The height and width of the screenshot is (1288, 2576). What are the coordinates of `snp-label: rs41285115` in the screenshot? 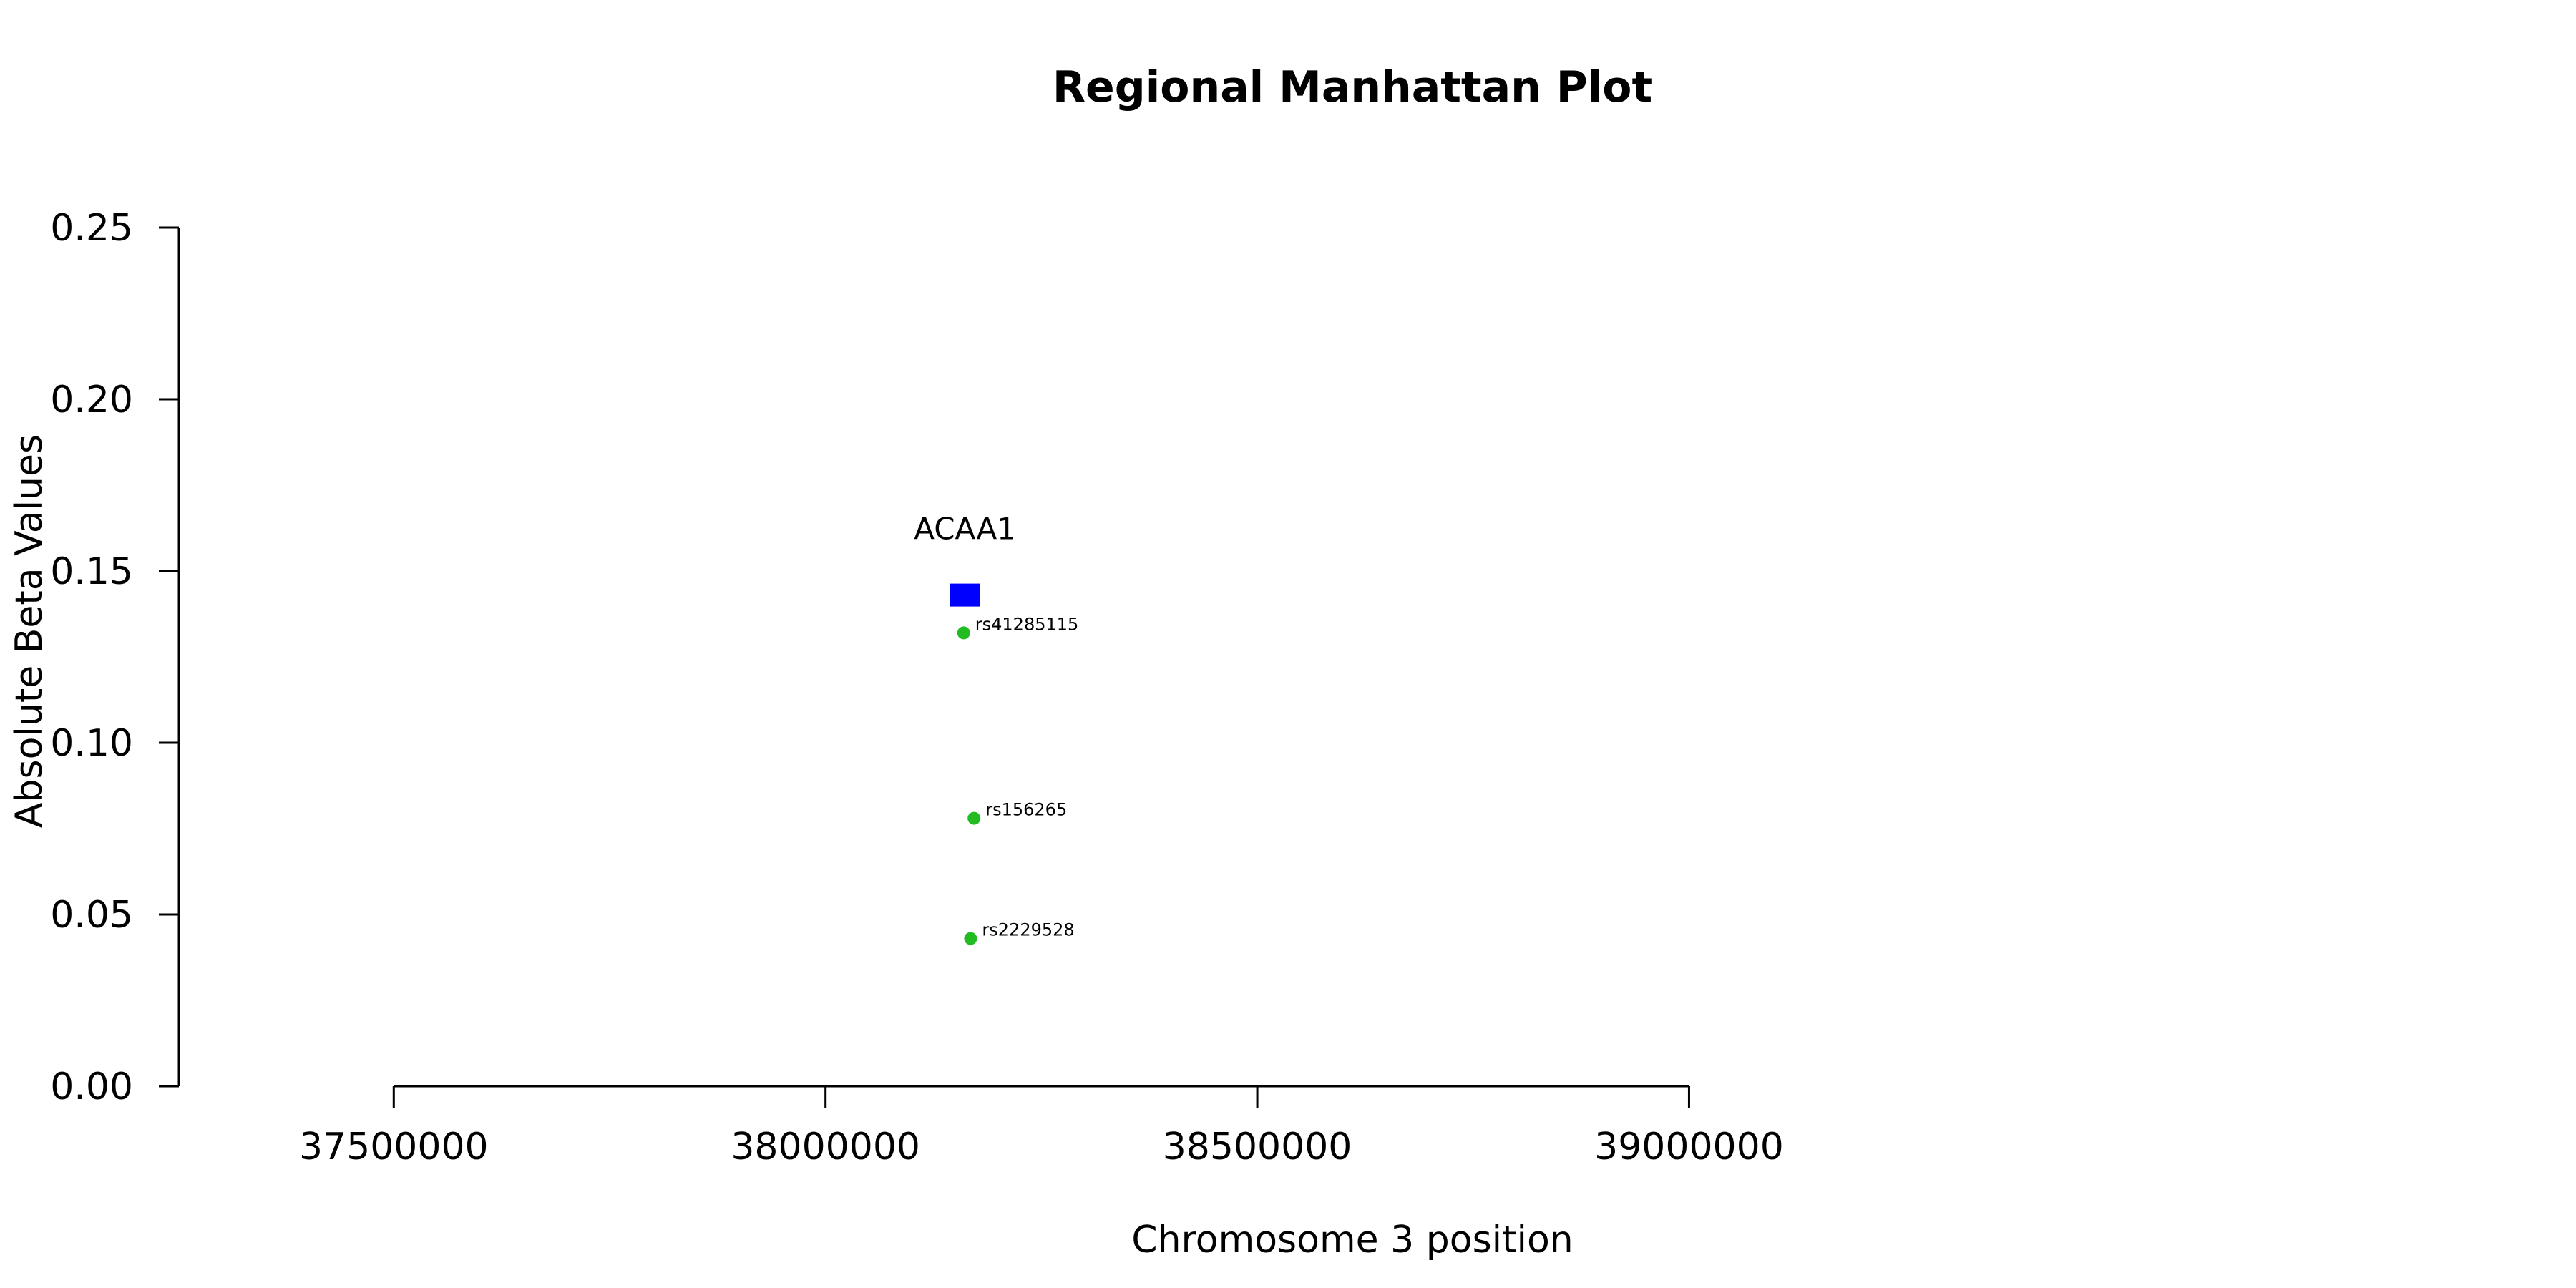 It's located at (1027, 624).